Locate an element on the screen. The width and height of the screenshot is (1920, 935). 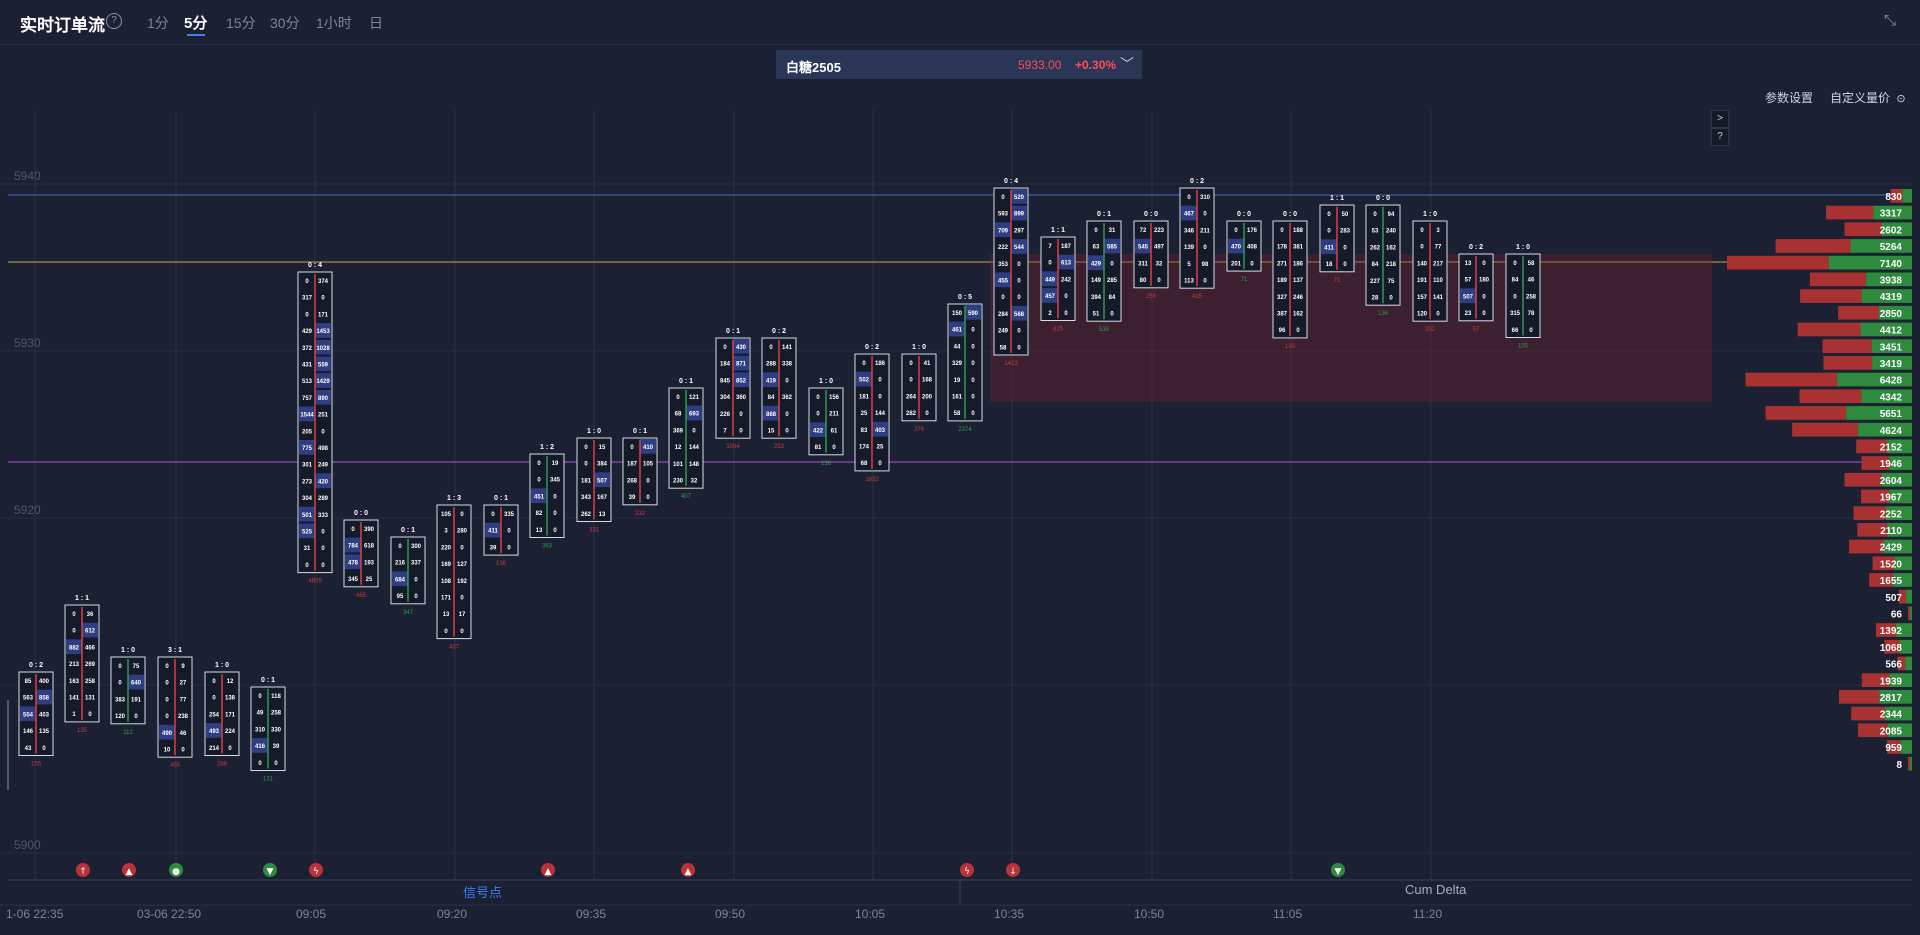
timeframe-5m: 5分 is located at coordinates (196, 23).